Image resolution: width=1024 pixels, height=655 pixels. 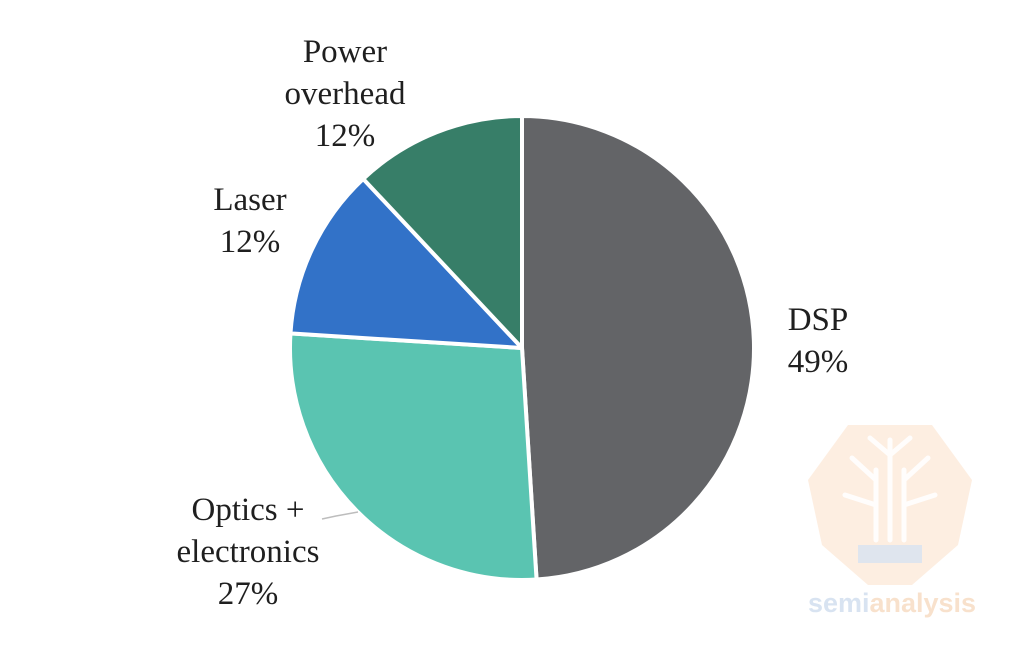 I want to click on watermark-text-semi: semi, so click(x=839, y=603).